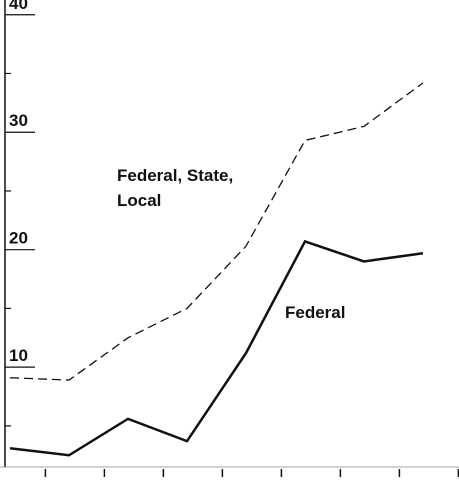 The height and width of the screenshot is (485, 459). Describe the element at coordinates (175, 175) in the screenshot. I see `series-label: Federal, State,` at that location.